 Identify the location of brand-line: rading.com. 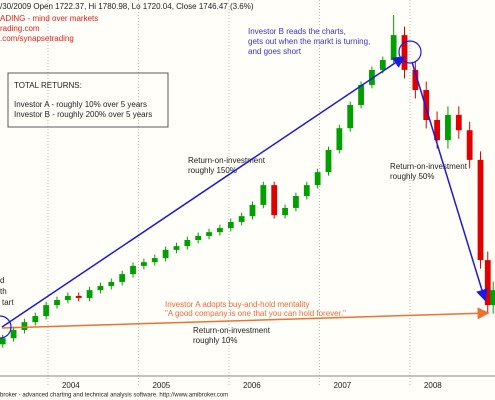
(20, 28).